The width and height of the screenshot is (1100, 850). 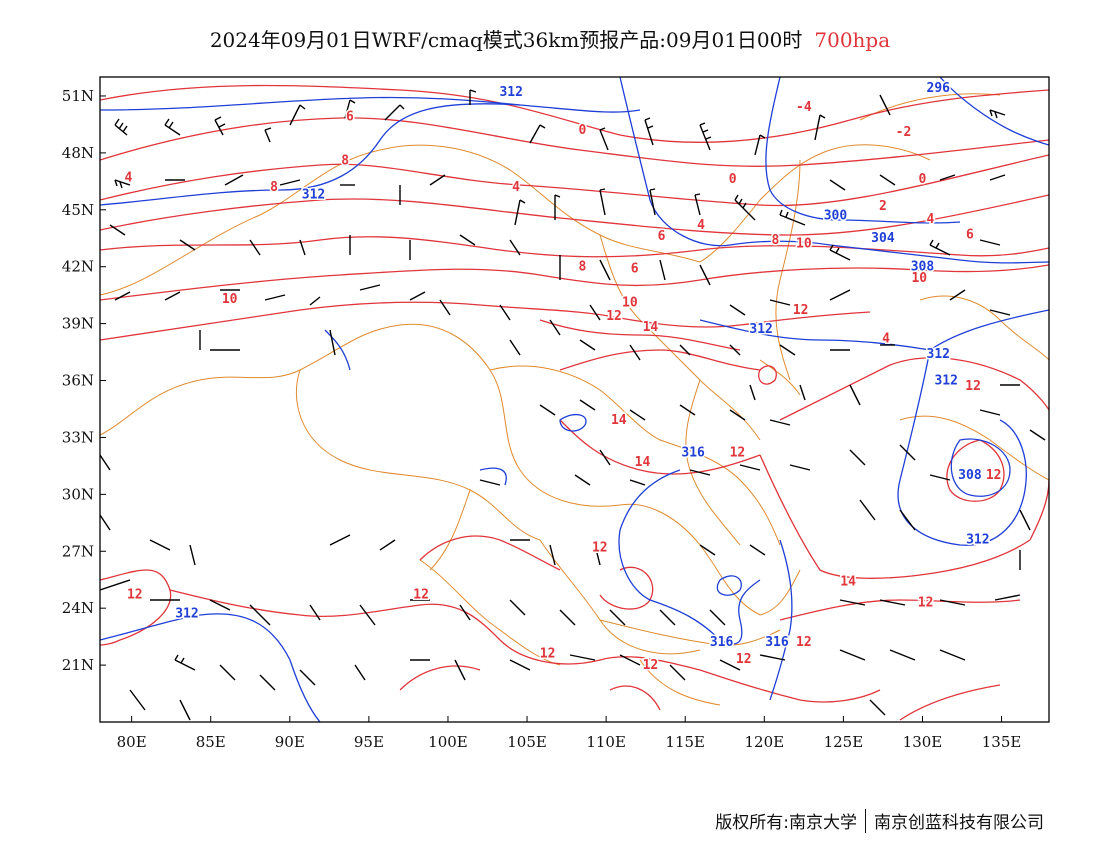 What do you see at coordinates (786, 823) in the screenshot?
I see `copyright-text: 版权所有:南京大学` at bounding box center [786, 823].